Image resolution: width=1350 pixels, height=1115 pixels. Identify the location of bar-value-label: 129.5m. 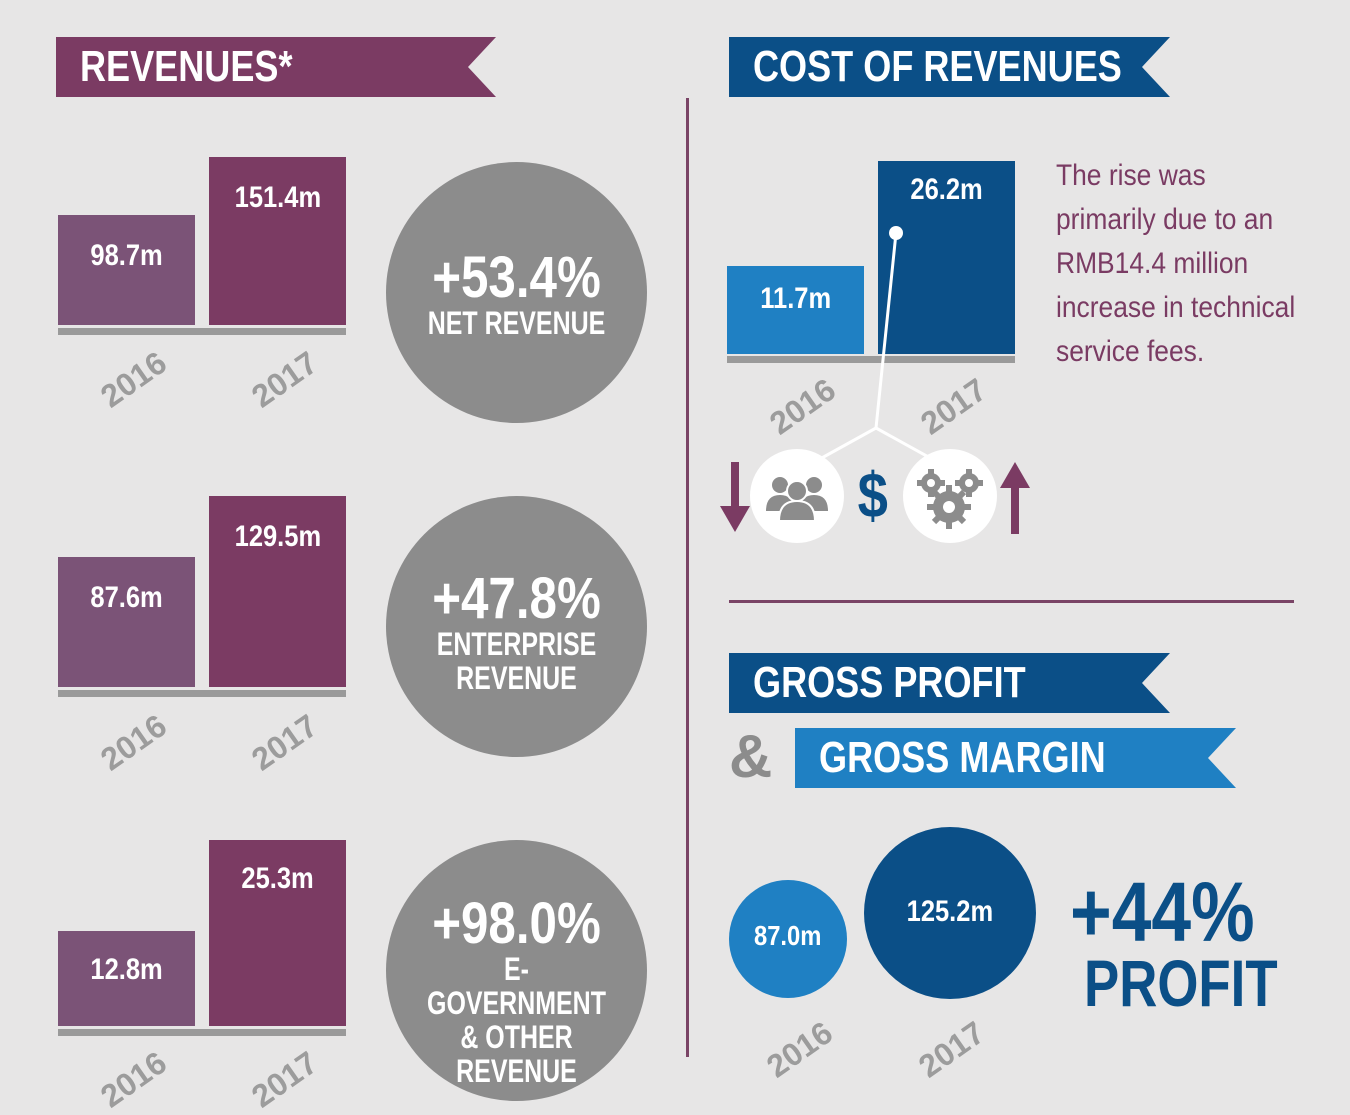
(277, 536).